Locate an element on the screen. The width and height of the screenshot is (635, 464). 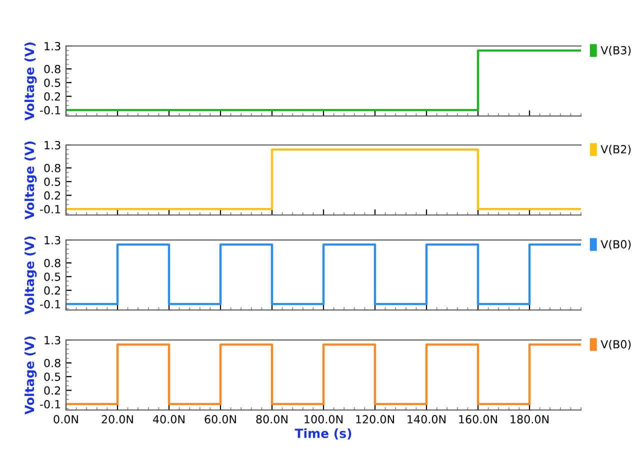
legend-label: V(B3) is located at coordinates (615, 51).